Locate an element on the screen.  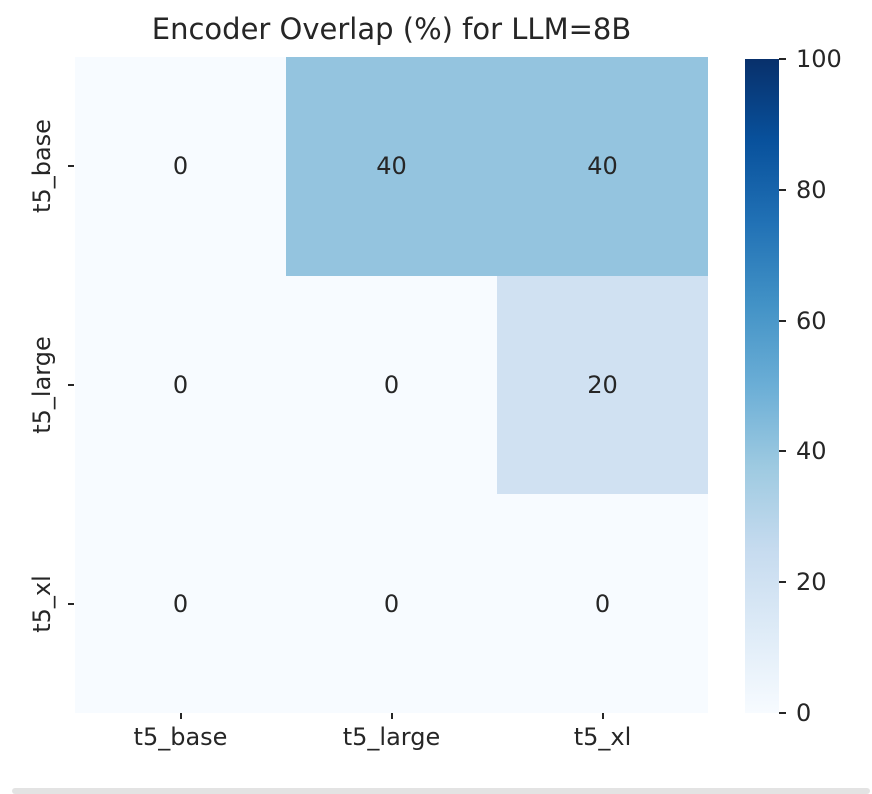
colorbar-tick-label: 60 is located at coordinates (811, 320).